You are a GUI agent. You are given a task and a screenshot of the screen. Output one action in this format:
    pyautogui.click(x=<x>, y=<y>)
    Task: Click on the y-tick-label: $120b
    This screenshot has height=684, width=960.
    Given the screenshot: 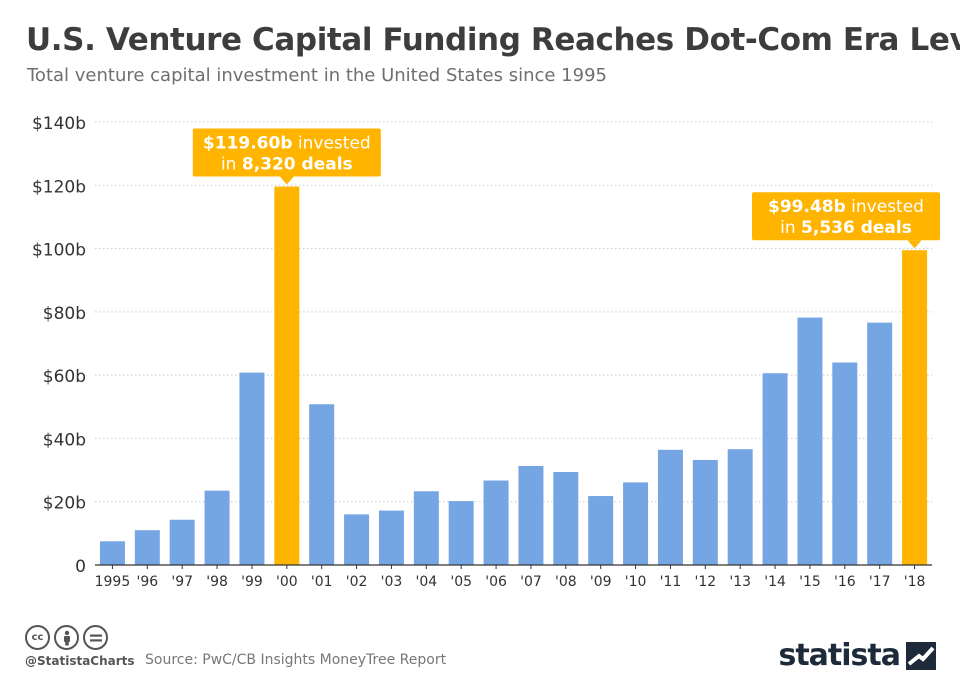 What is the action you would take?
    pyautogui.click(x=59, y=187)
    